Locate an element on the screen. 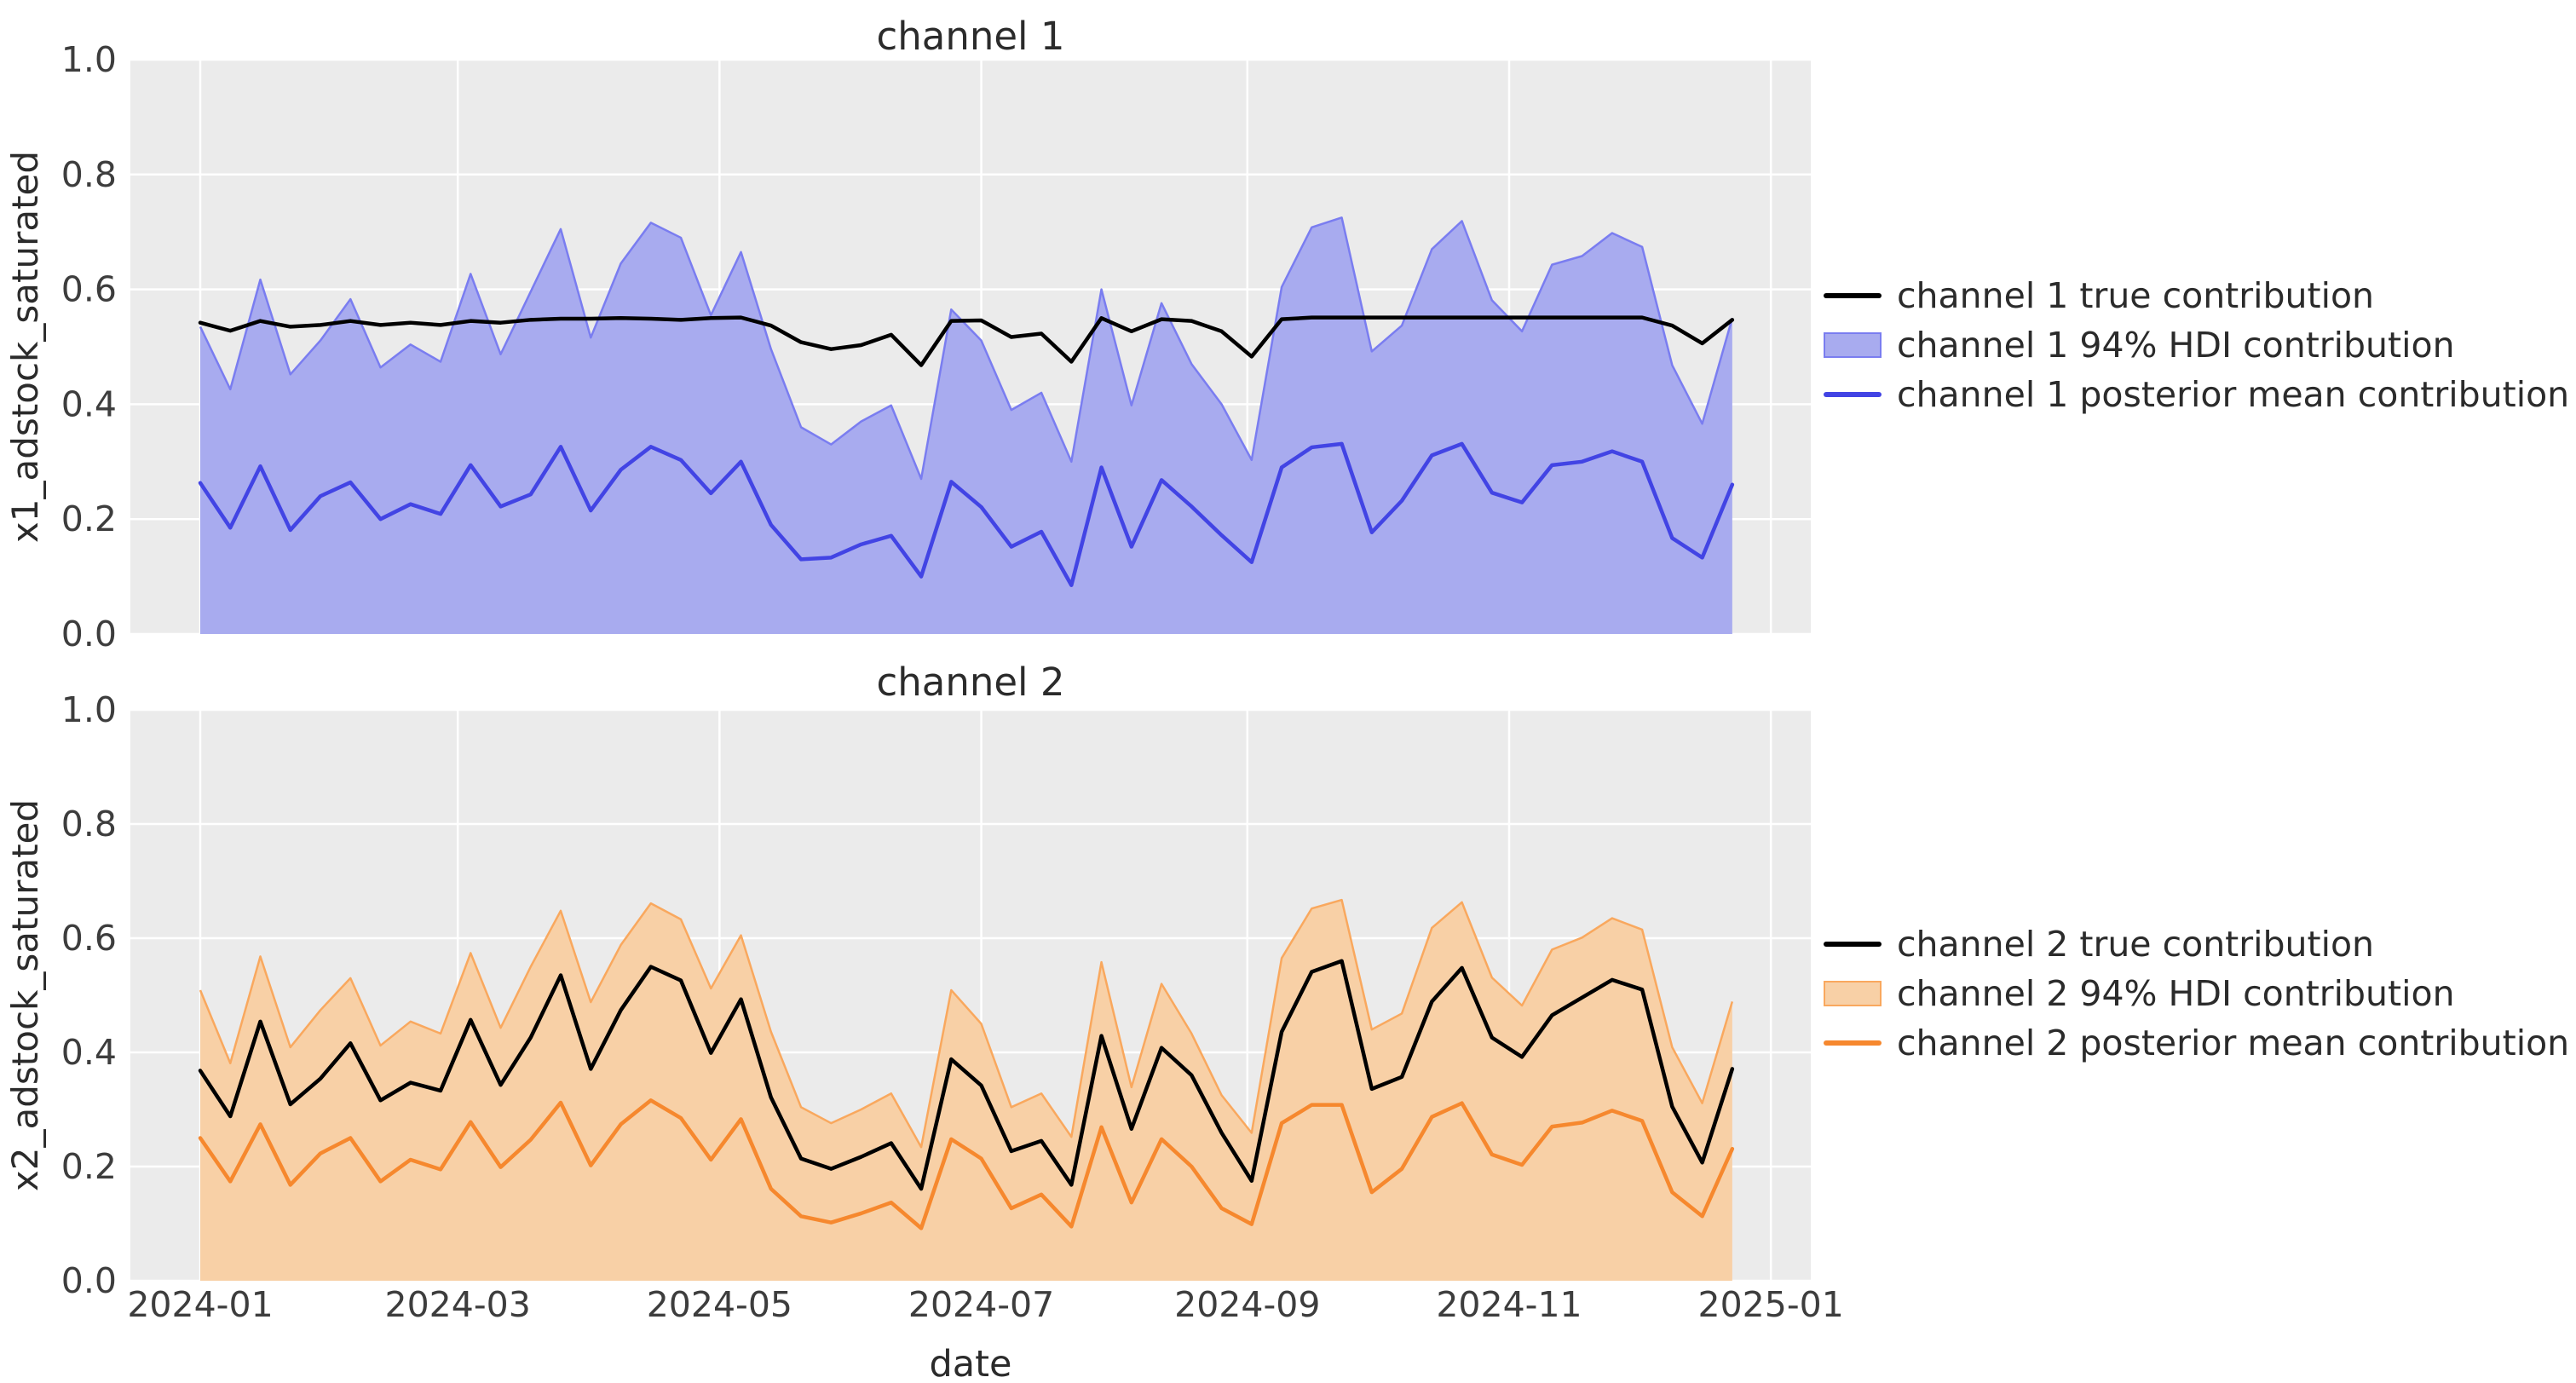 Image resolution: width=2576 pixels, height=1383 pixels. legend-item-label: channel 2 posterior mean contribution is located at coordinates (2233, 1042).